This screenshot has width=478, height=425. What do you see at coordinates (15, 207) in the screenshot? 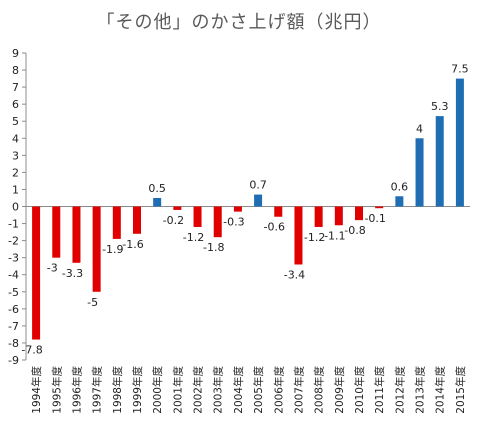
I see `y-tick-label: 0` at bounding box center [15, 207].